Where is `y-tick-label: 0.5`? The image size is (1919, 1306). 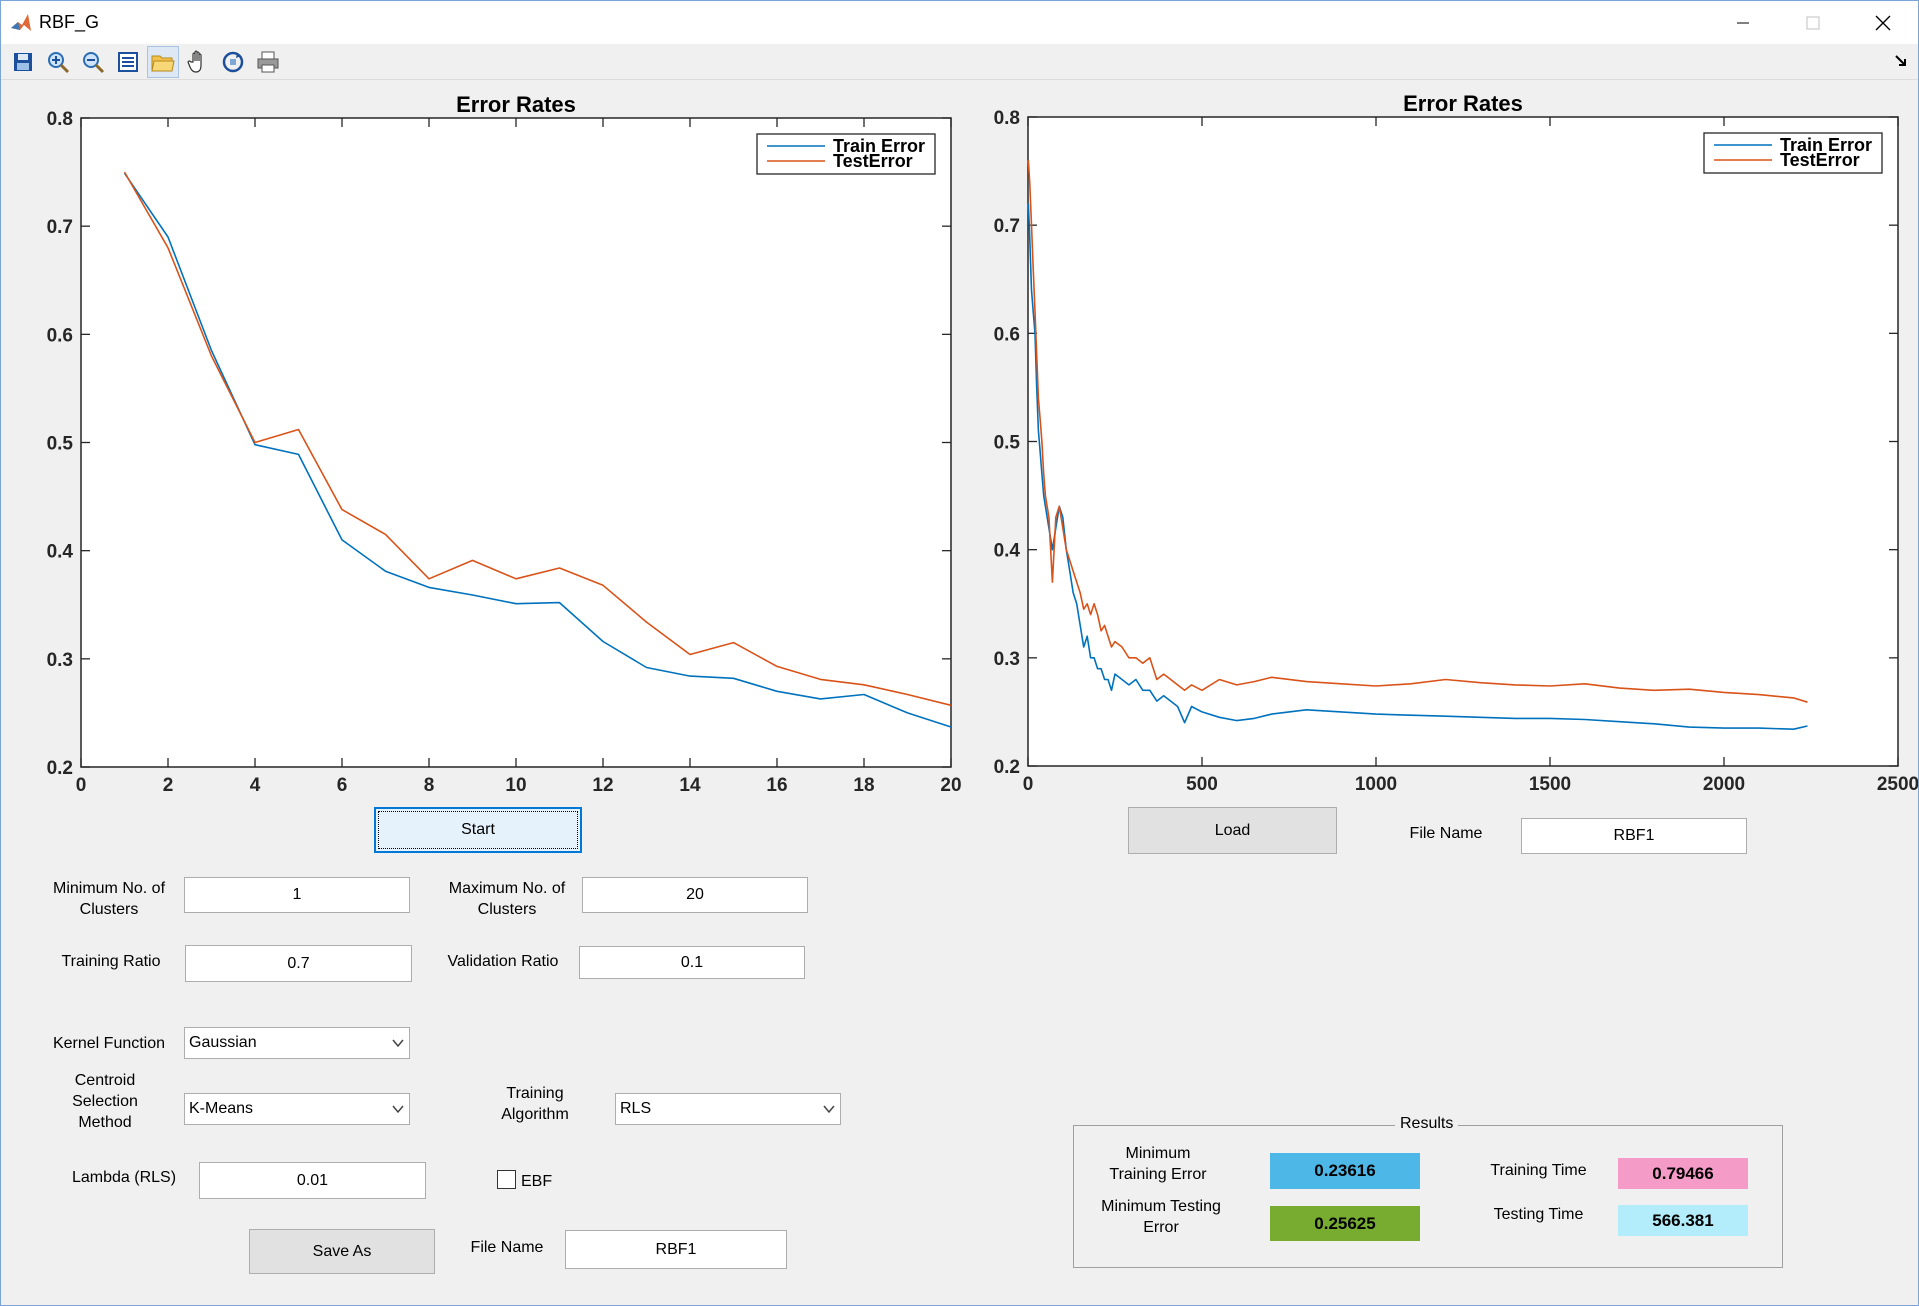 y-tick-label: 0.5 is located at coordinates (60, 444).